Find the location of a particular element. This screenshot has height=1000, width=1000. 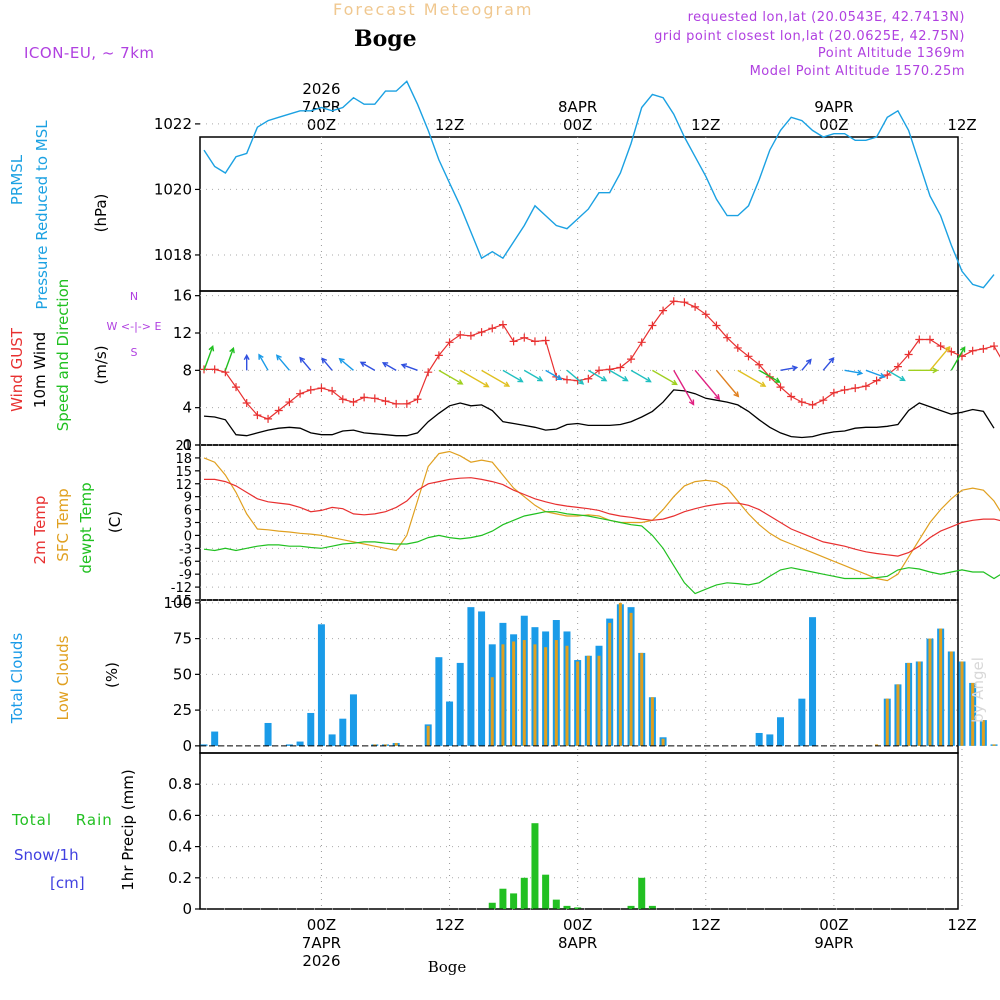

top-time-label: 2026 is located at coordinates (321, 89).